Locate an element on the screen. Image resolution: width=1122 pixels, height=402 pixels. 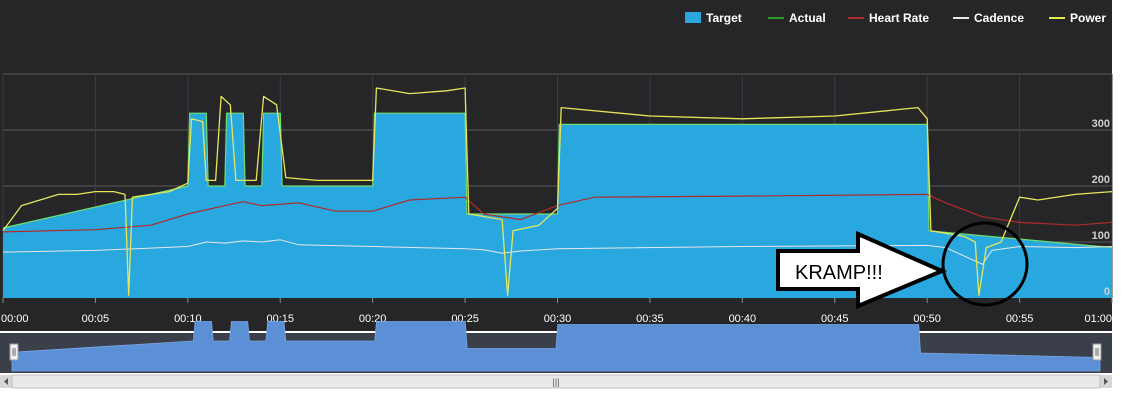
navigator-target-area is located at coordinates (556, 346).